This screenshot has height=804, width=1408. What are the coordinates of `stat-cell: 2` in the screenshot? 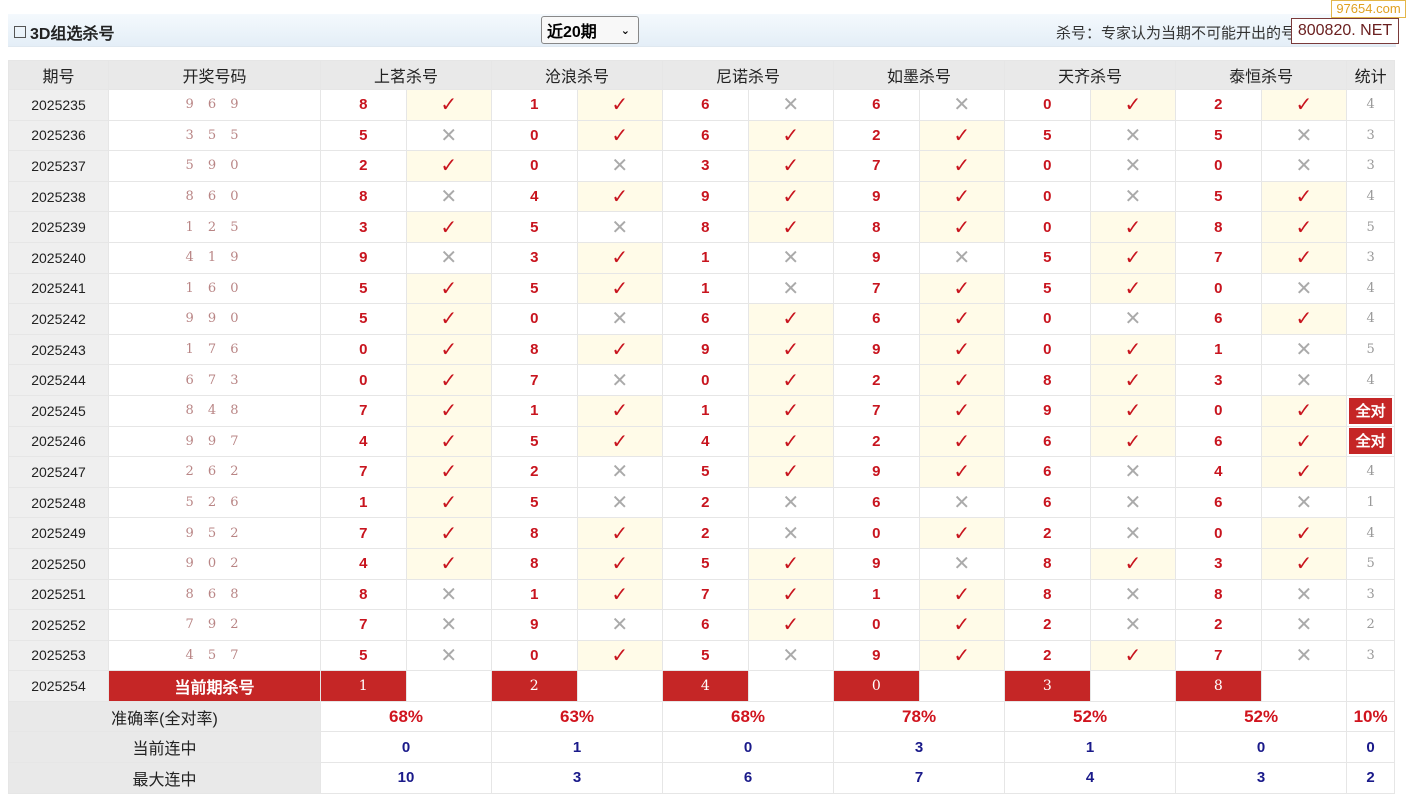 It's located at (1371, 625).